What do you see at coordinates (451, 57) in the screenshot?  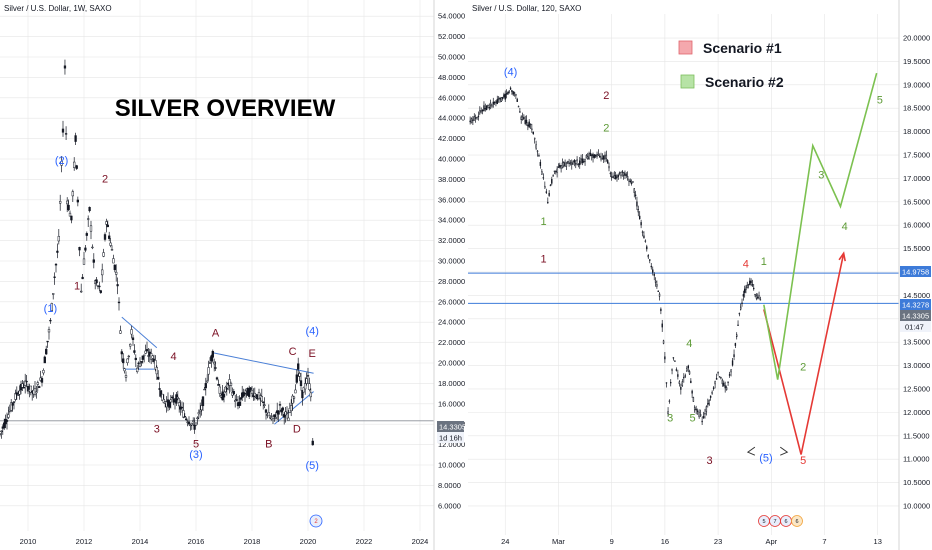 I see `price-tick-label: 50.0000` at bounding box center [451, 57].